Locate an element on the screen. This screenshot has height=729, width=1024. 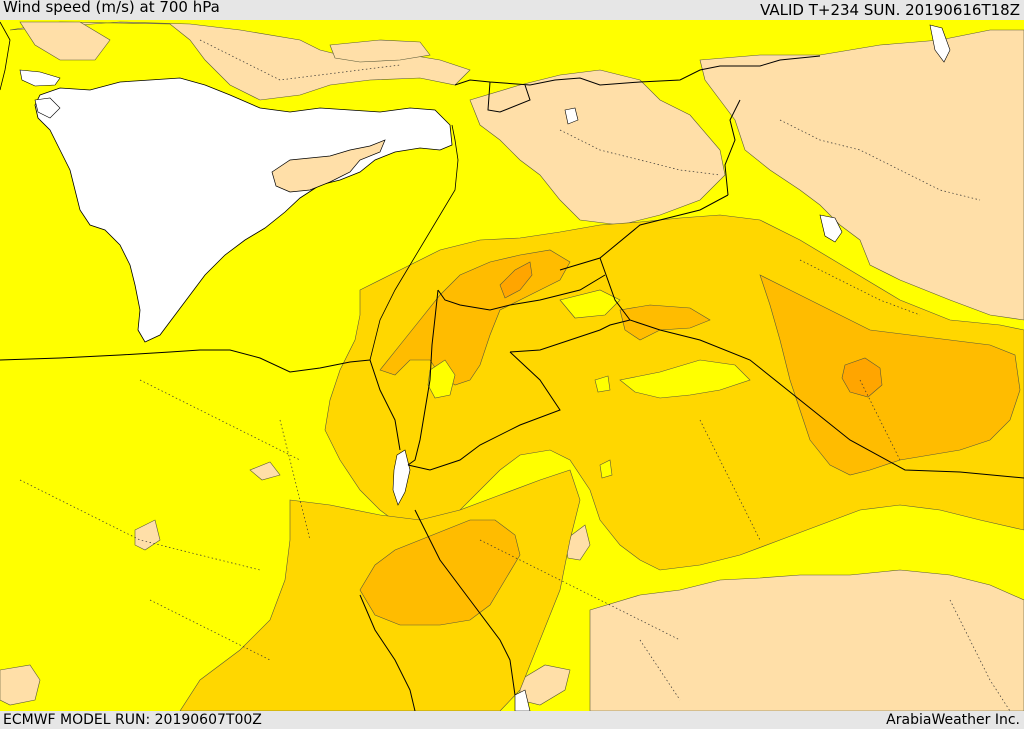
red-sea-corner is located at coordinates (522, 700).